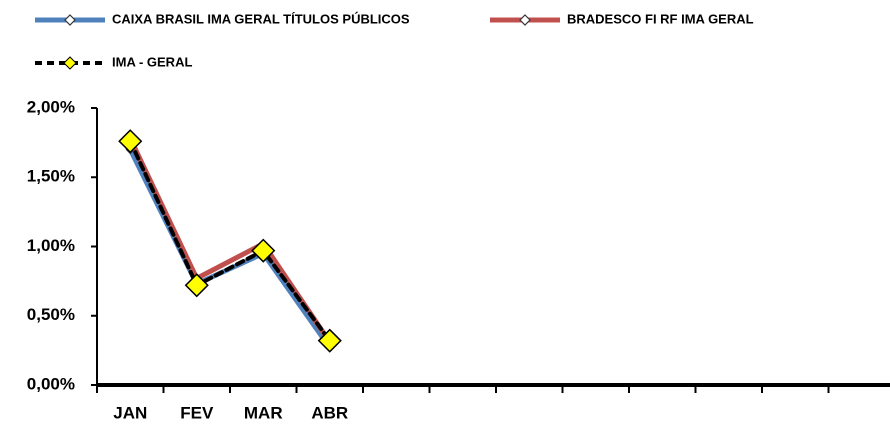 The width and height of the screenshot is (890, 430). I want to click on x-tick-label: ABR, so click(329, 412).